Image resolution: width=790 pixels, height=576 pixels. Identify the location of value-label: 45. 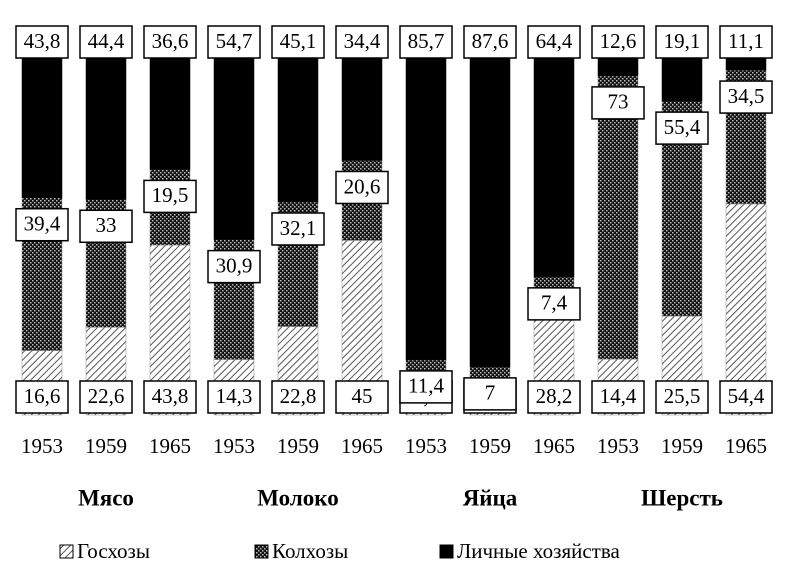
(362, 396).